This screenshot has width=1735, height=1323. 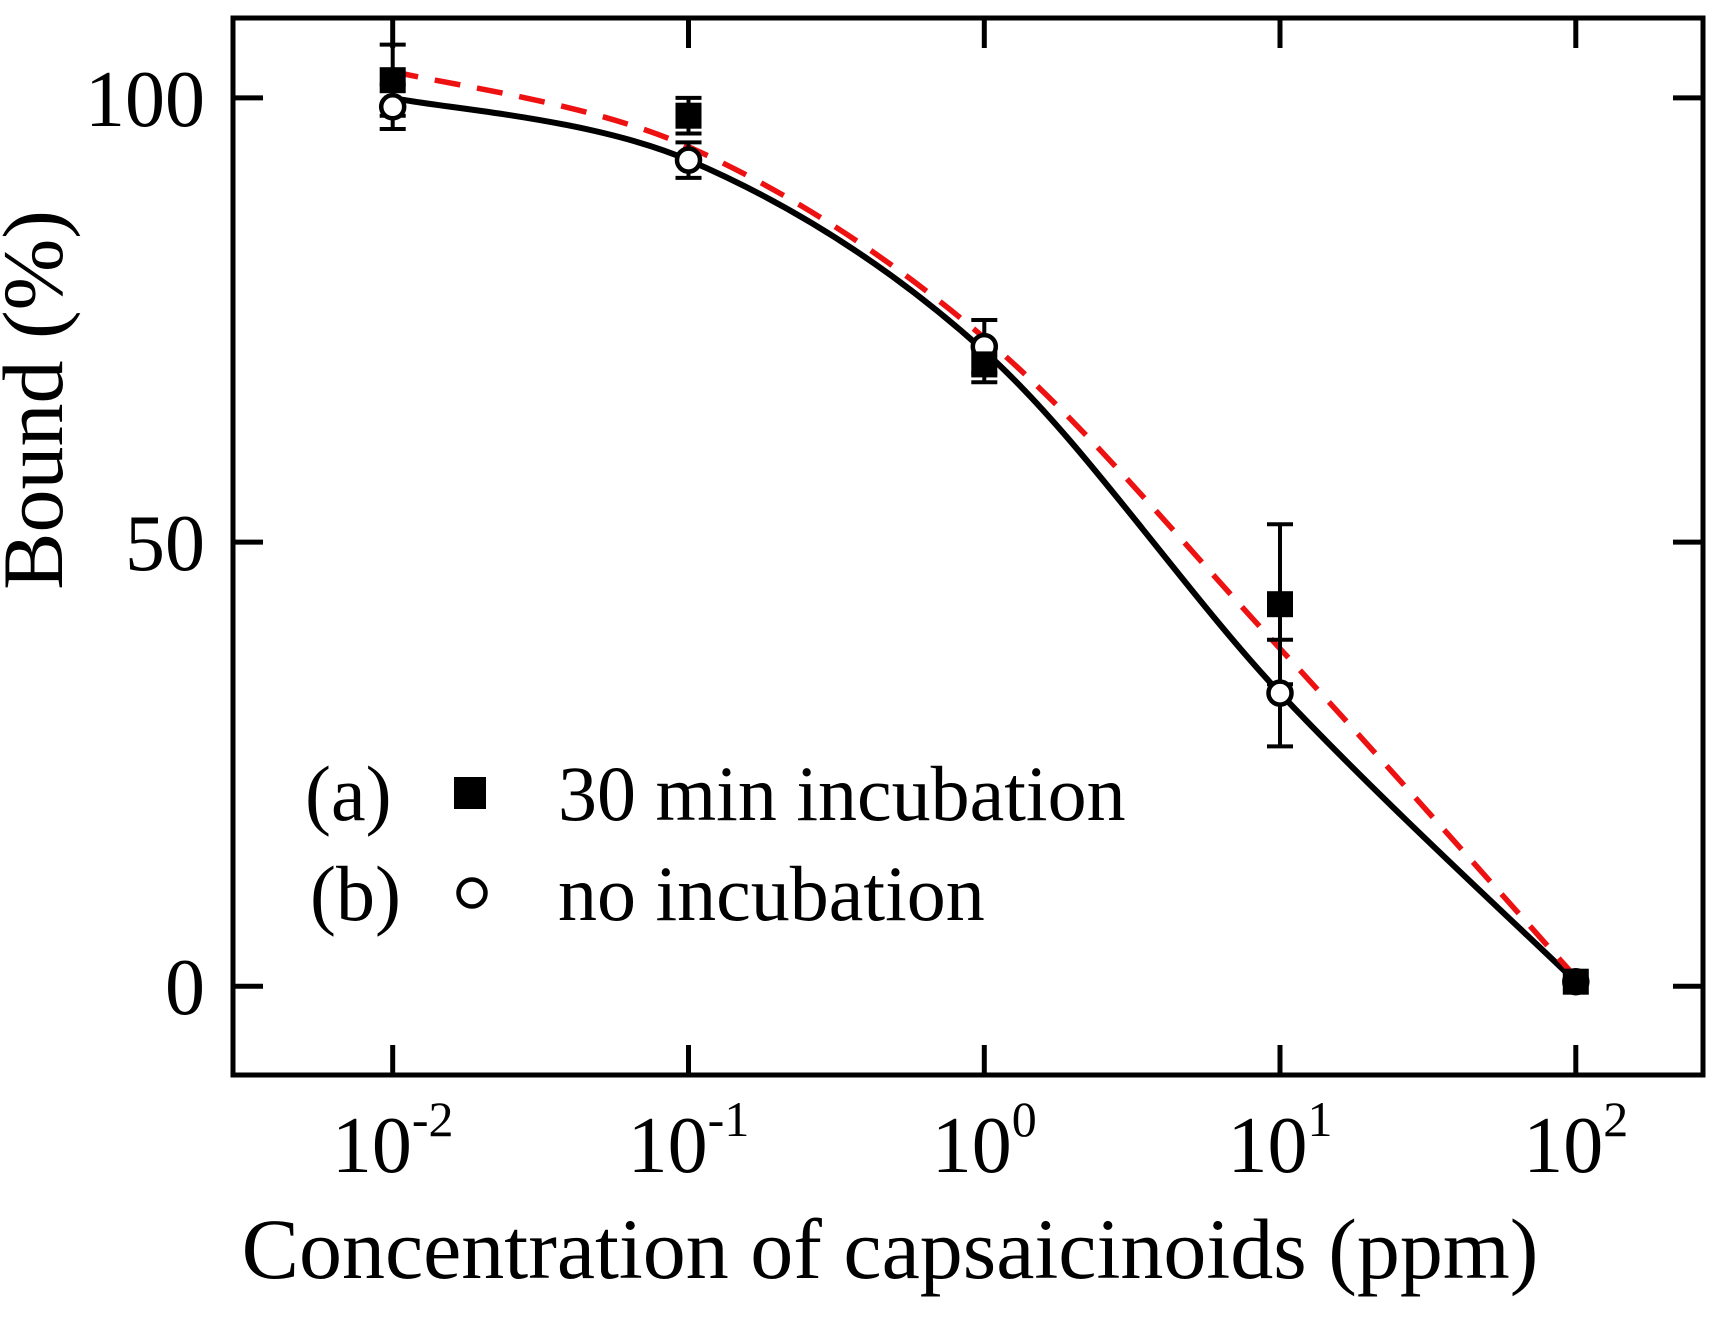 What do you see at coordinates (771, 893) in the screenshot?
I see `legend-label-b: no incubation` at bounding box center [771, 893].